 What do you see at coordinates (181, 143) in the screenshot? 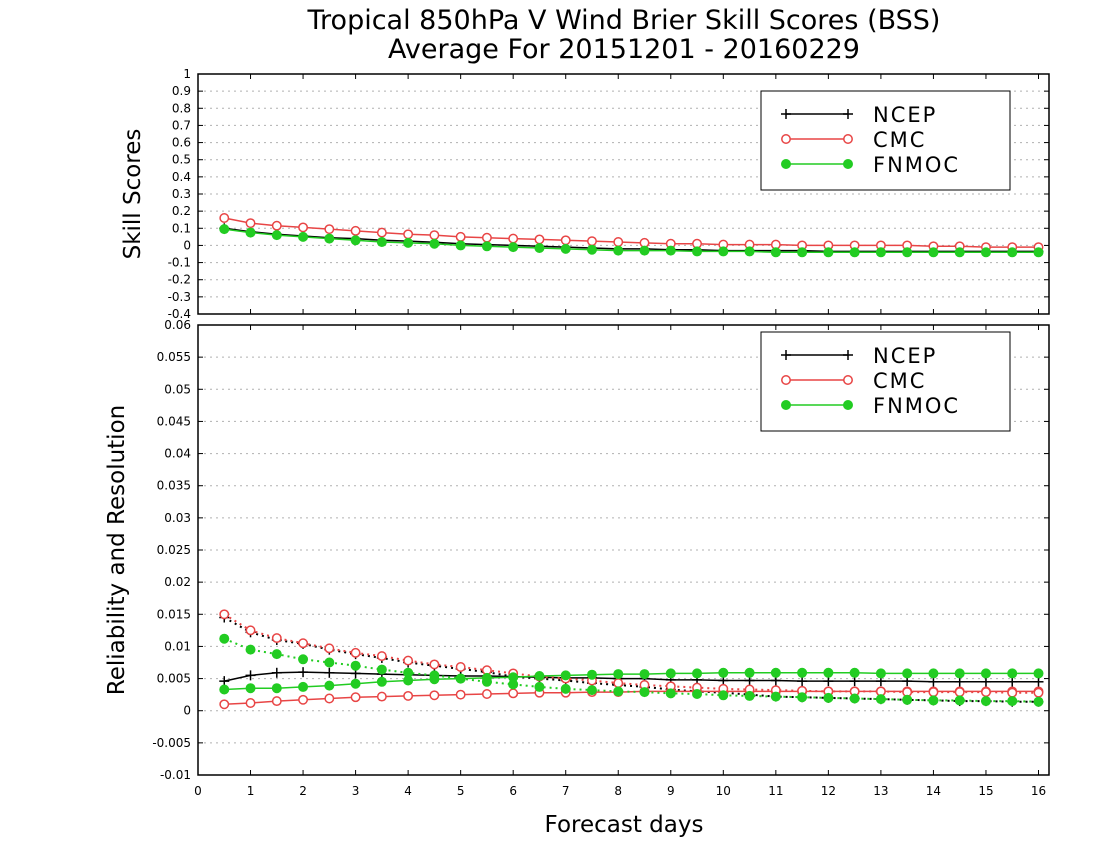
I see `y-tick-label: 0.6` at bounding box center [181, 143].